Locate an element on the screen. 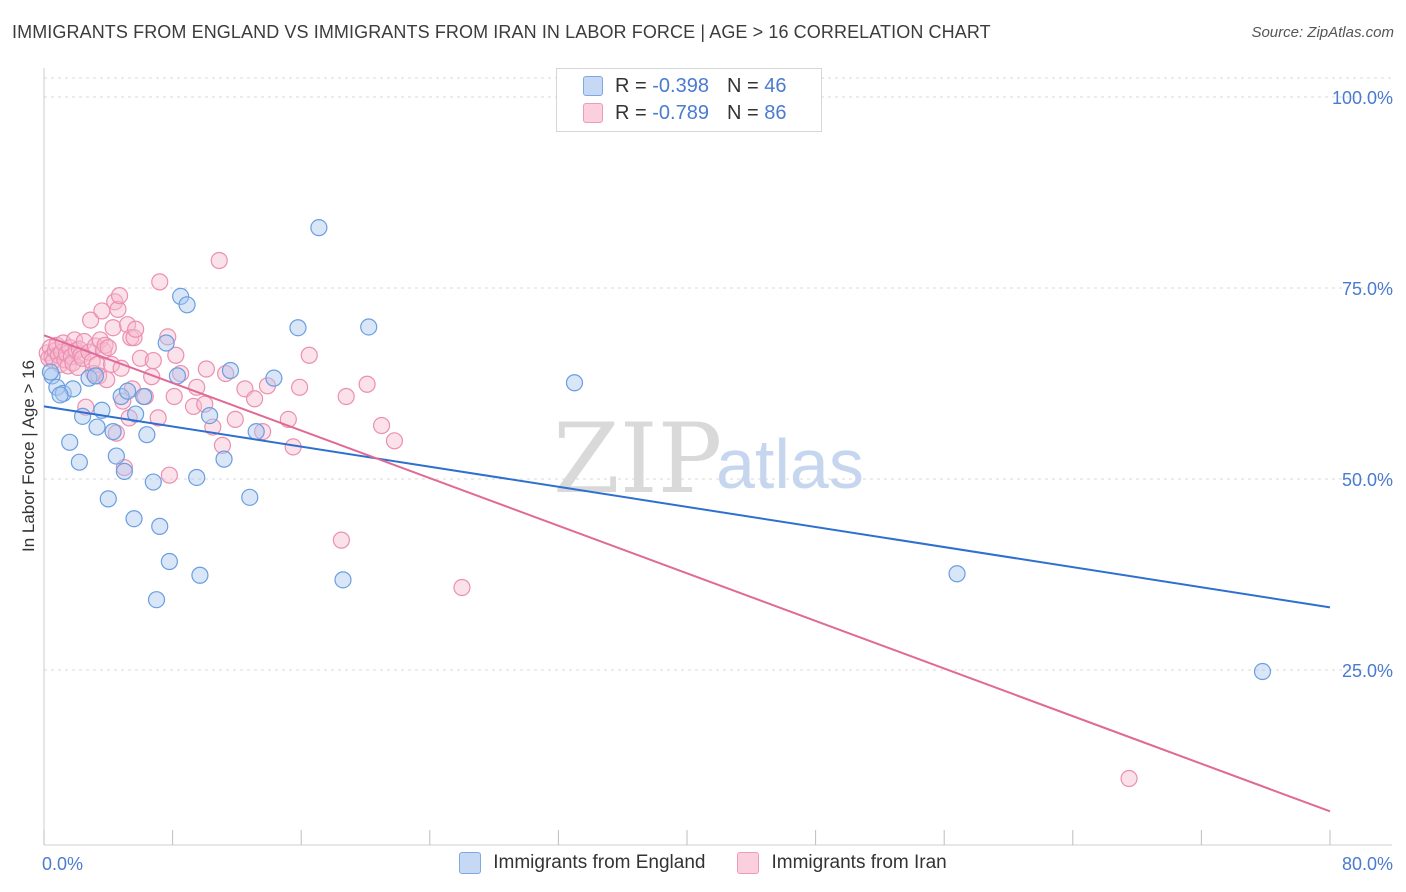 The width and height of the screenshot is (1406, 892). y-tick-label: 25.0% is located at coordinates (1367, 671).